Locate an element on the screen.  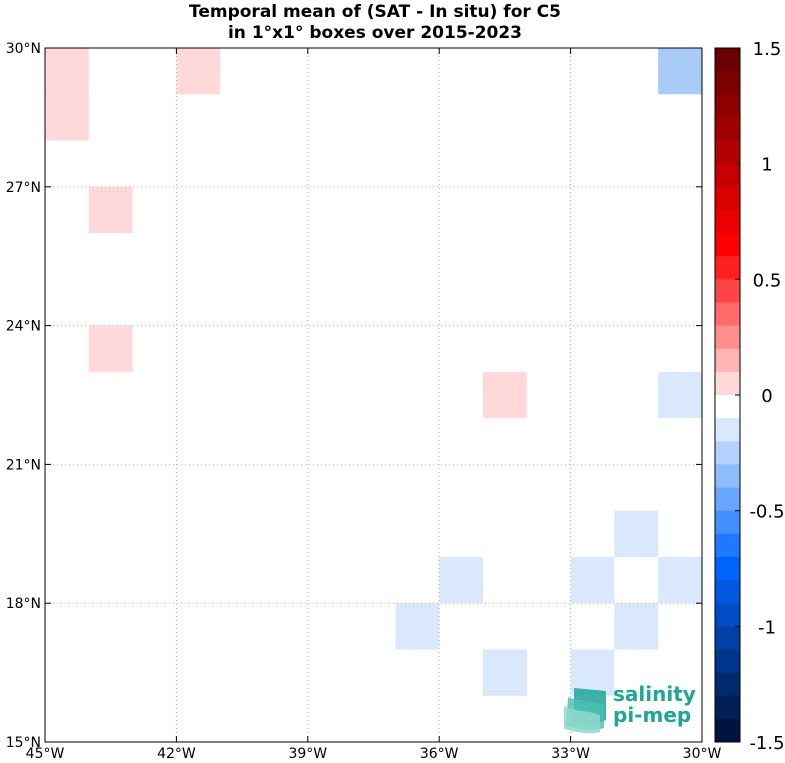
wave-logo-icon is located at coordinates (585, 711).